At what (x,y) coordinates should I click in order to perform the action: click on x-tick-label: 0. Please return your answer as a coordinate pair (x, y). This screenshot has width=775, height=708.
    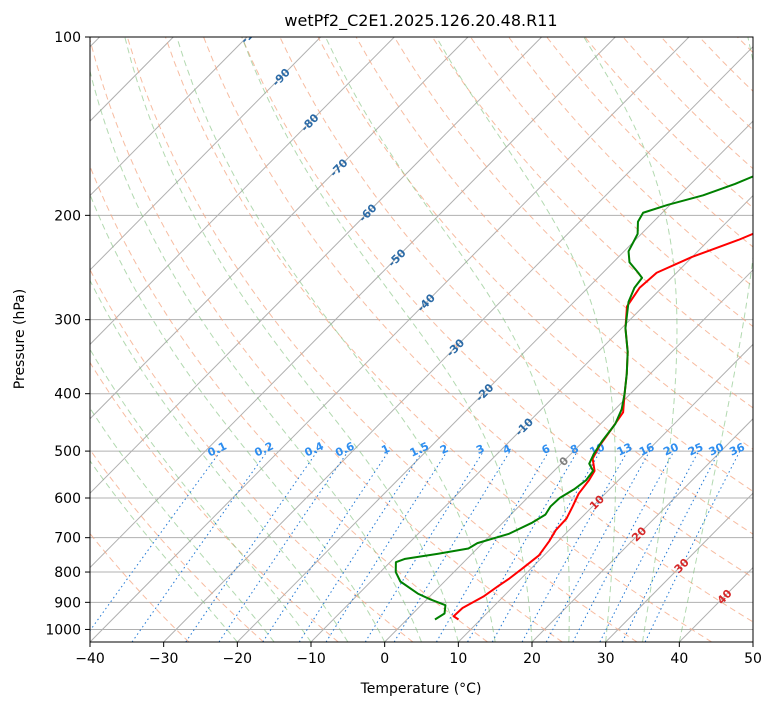
    Looking at the image, I should click on (384, 659).